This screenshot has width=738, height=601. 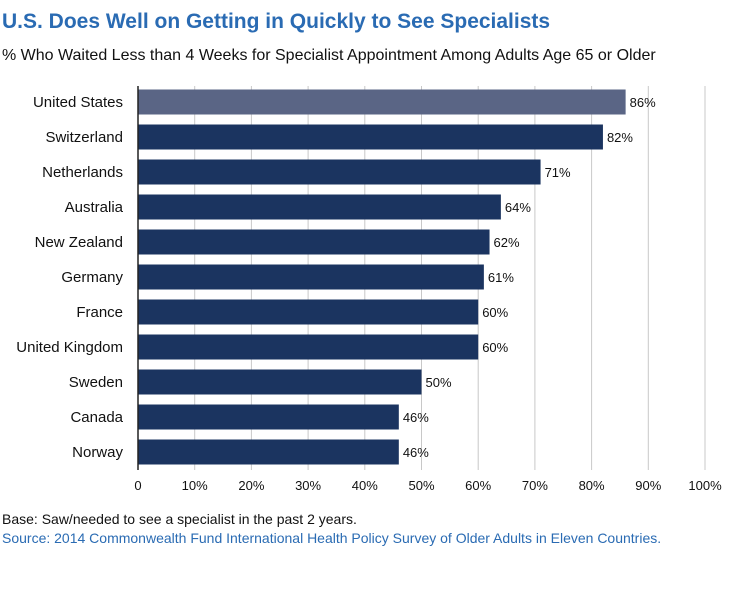 What do you see at coordinates (99, 312) in the screenshot?
I see `category-label: France` at bounding box center [99, 312].